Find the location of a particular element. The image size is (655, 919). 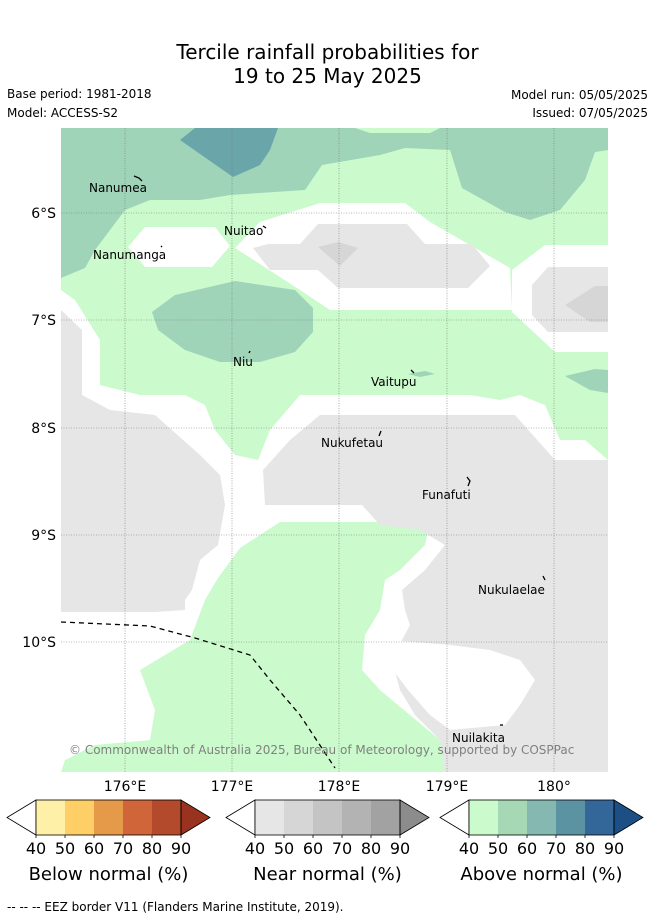

lat-tick-8s: 8°S is located at coordinates (43, 429).